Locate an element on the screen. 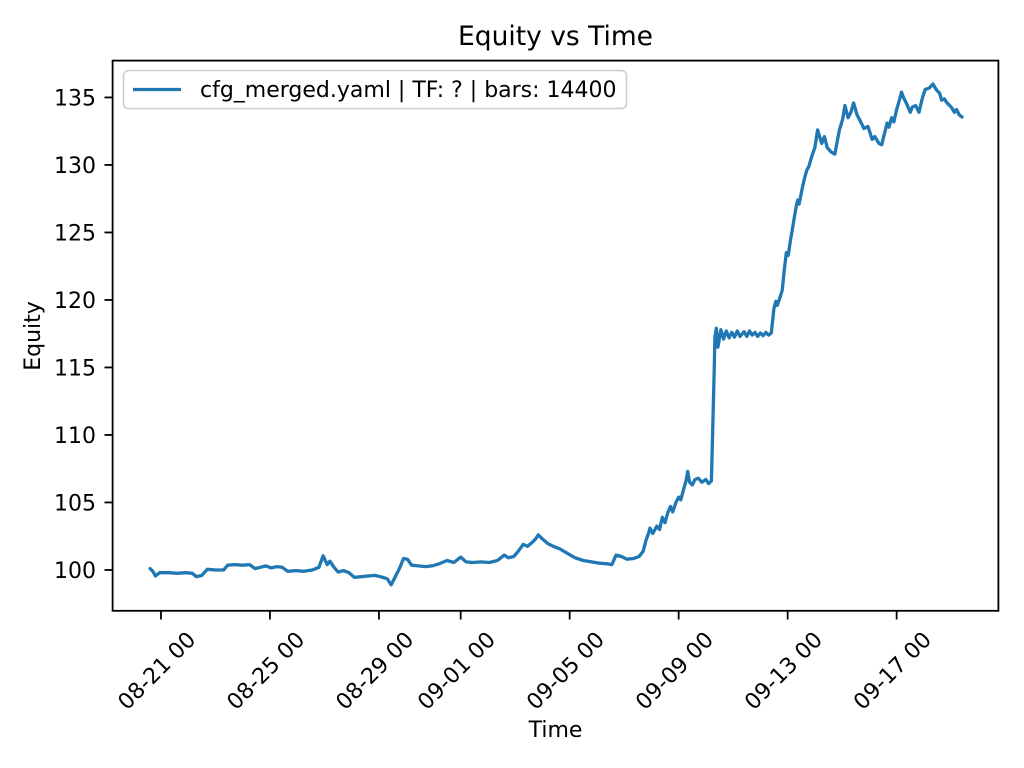  y-tick-label: 130 is located at coordinates (75, 166).